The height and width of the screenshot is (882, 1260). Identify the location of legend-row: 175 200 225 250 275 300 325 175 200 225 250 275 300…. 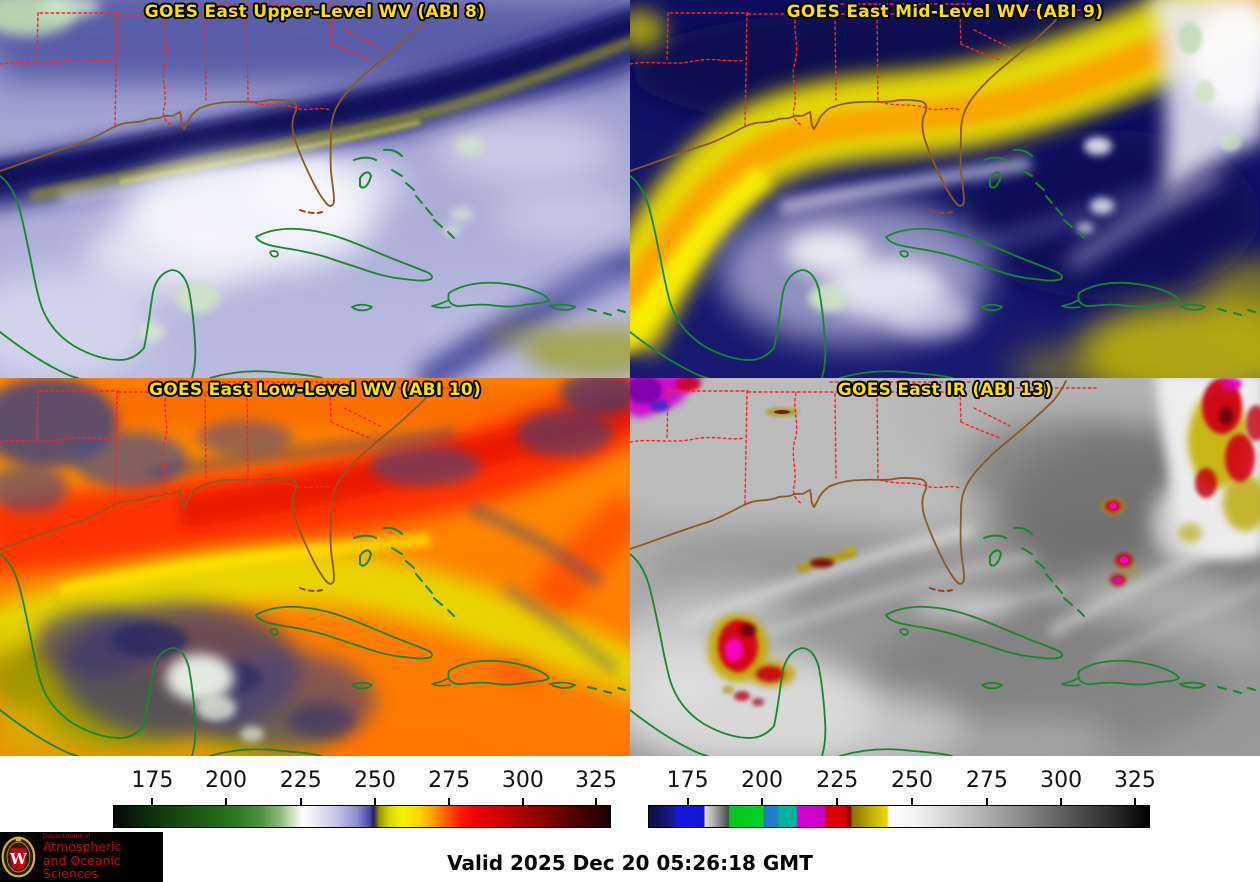
(630, 794).